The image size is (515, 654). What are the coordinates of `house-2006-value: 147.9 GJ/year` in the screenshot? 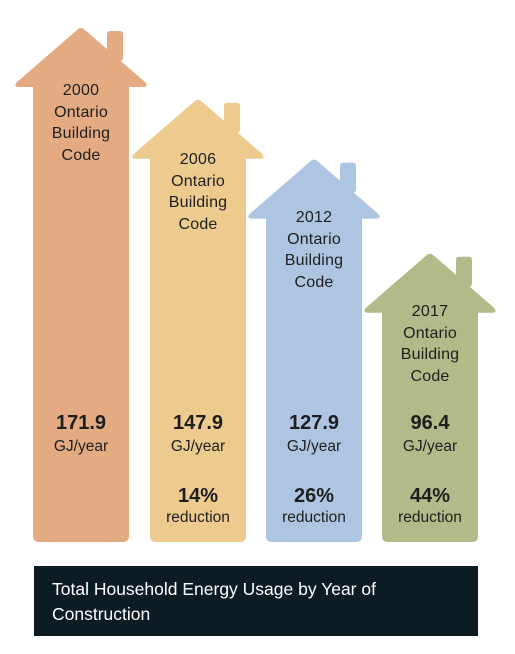 It's located at (198, 434).